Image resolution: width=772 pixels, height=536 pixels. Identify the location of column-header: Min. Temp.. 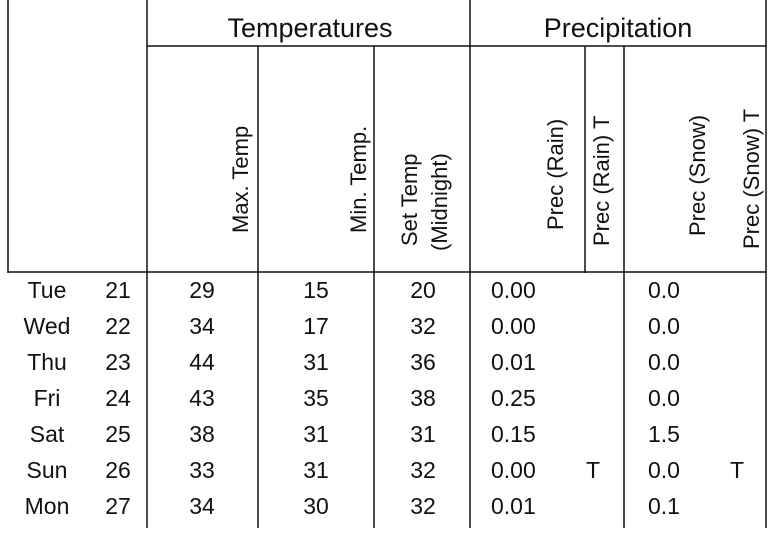
(358, 179).